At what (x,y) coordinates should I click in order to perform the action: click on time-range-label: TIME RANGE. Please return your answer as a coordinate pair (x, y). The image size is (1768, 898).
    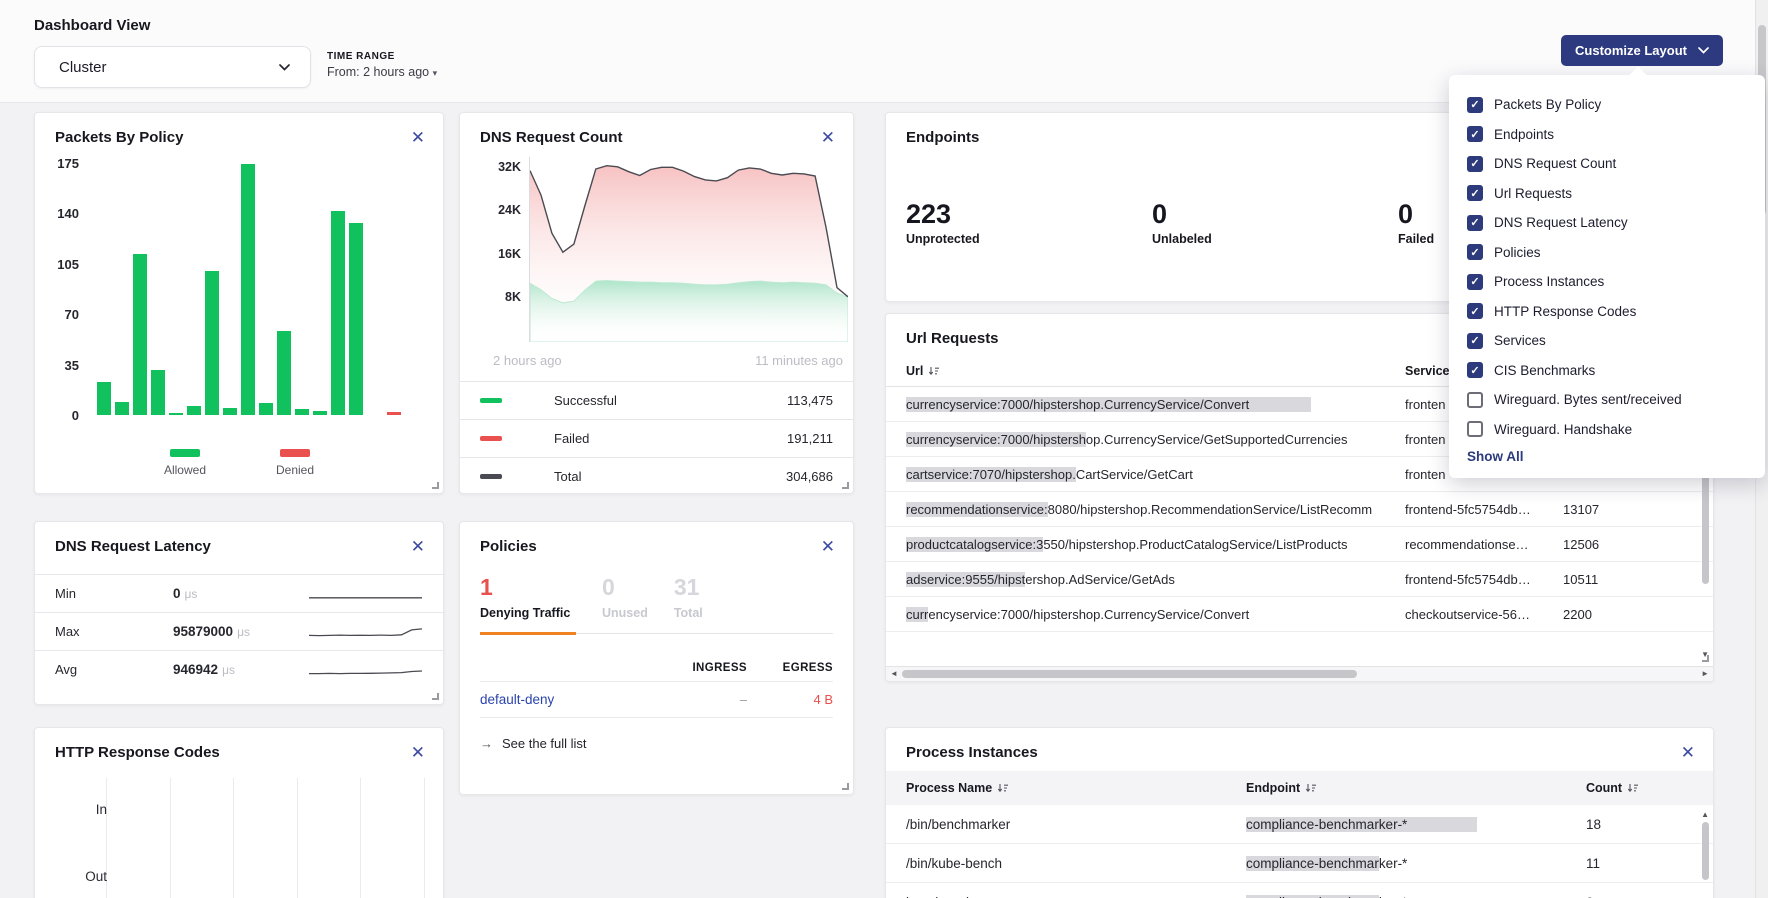
    Looking at the image, I should click on (361, 56).